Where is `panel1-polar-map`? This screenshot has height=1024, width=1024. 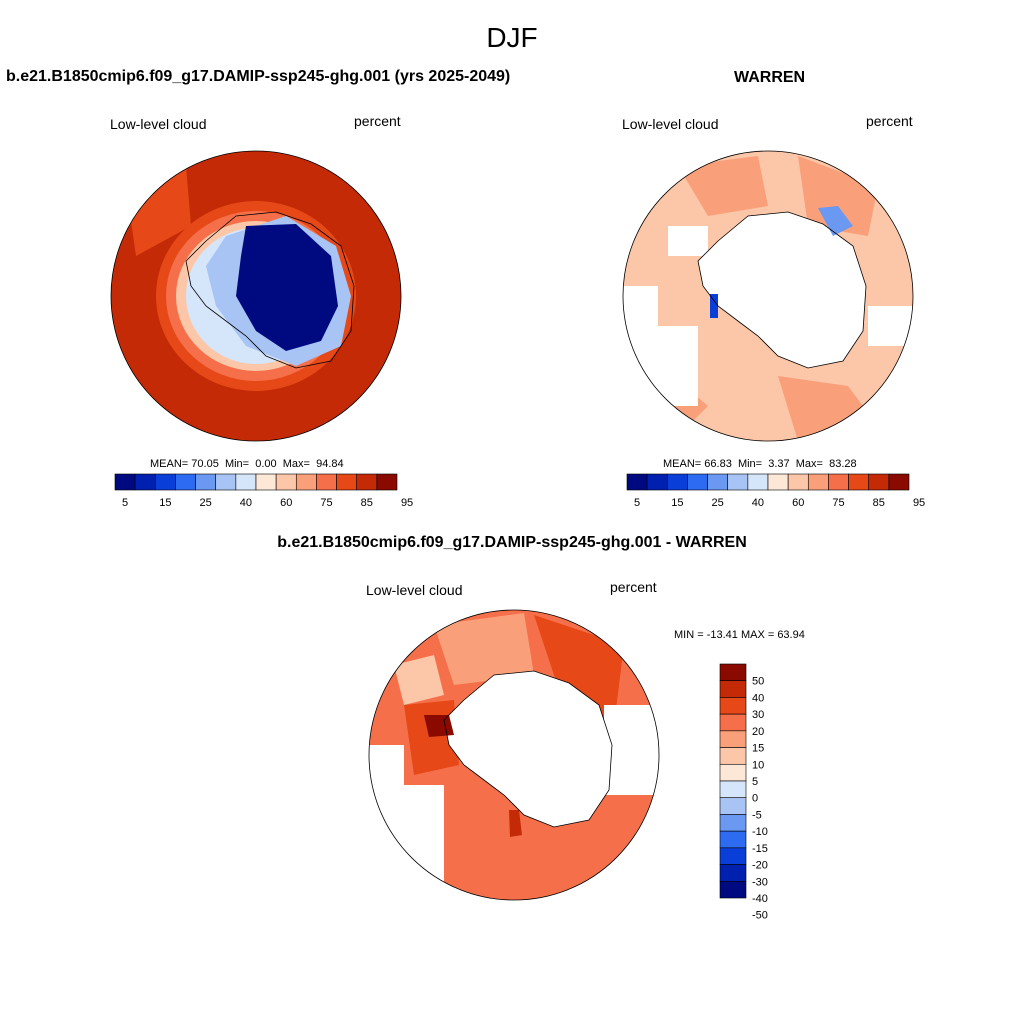 panel1-polar-map is located at coordinates (256, 296).